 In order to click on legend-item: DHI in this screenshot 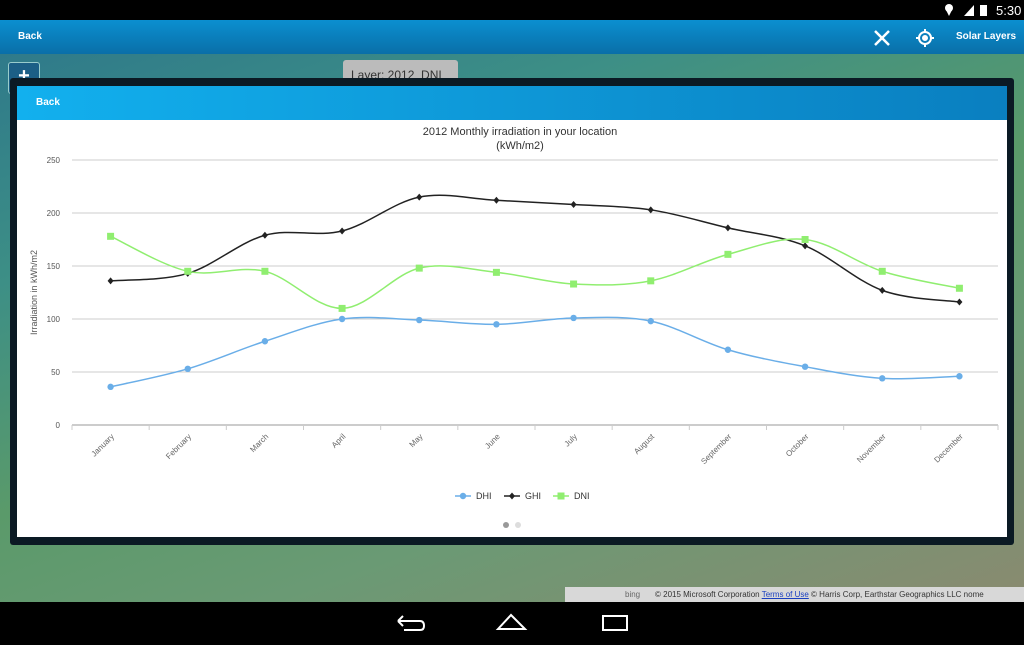, I will do `click(473, 496)`.